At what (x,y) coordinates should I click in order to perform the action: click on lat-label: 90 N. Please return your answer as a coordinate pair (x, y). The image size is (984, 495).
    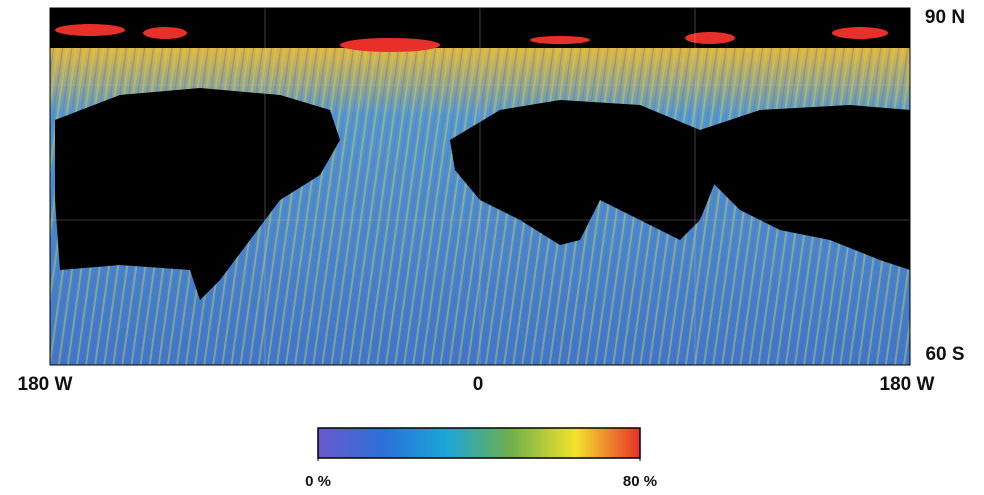
    Looking at the image, I should click on (945, 17).